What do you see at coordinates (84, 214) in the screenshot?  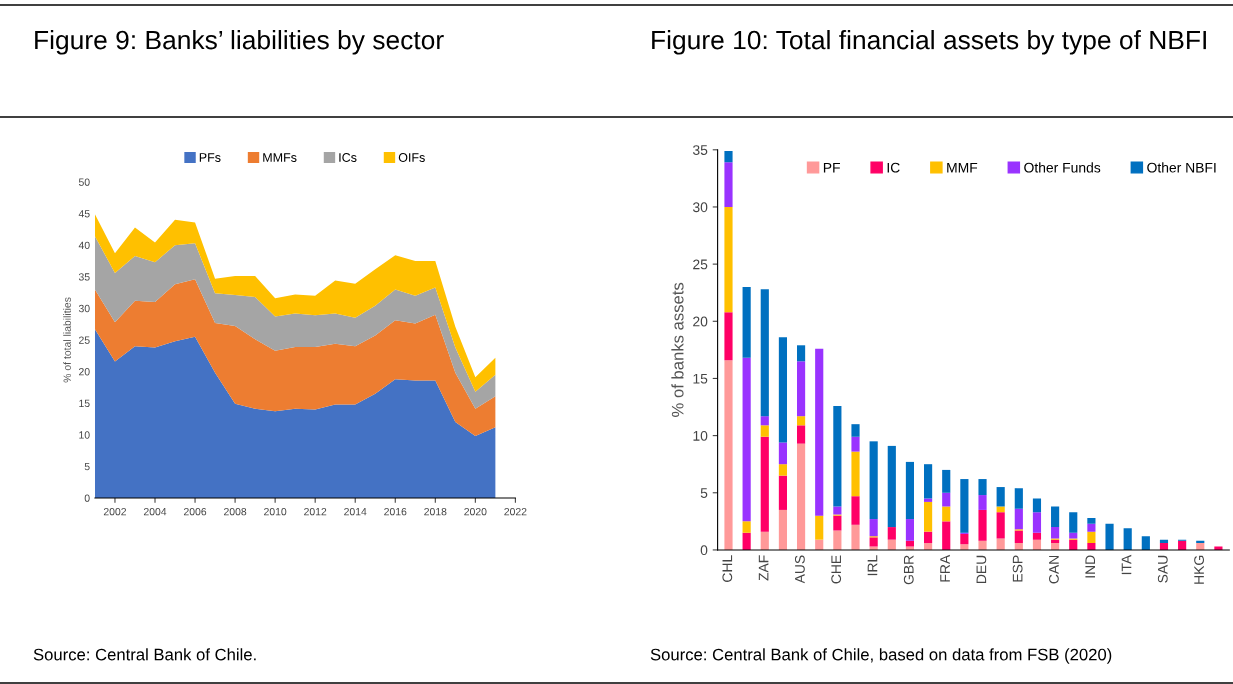 I see `y-tick-label: 45` at bounding box center [84, 214].